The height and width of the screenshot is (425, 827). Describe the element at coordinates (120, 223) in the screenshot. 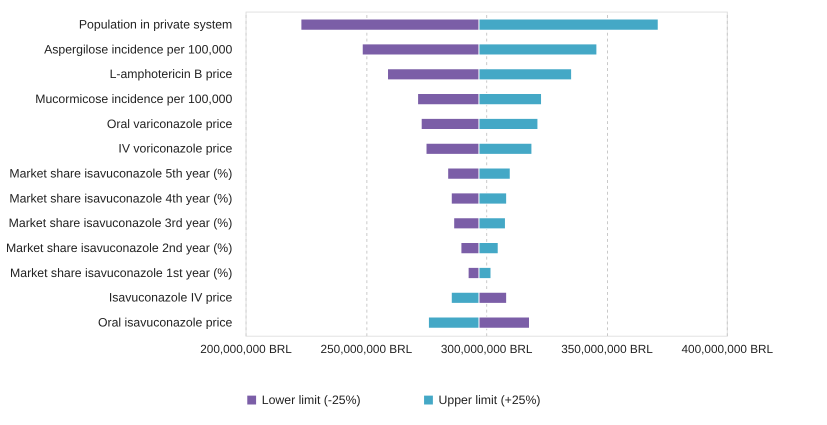

I see `y-tick-label: Market share isavuconazole 3rd year (%)` at that location.